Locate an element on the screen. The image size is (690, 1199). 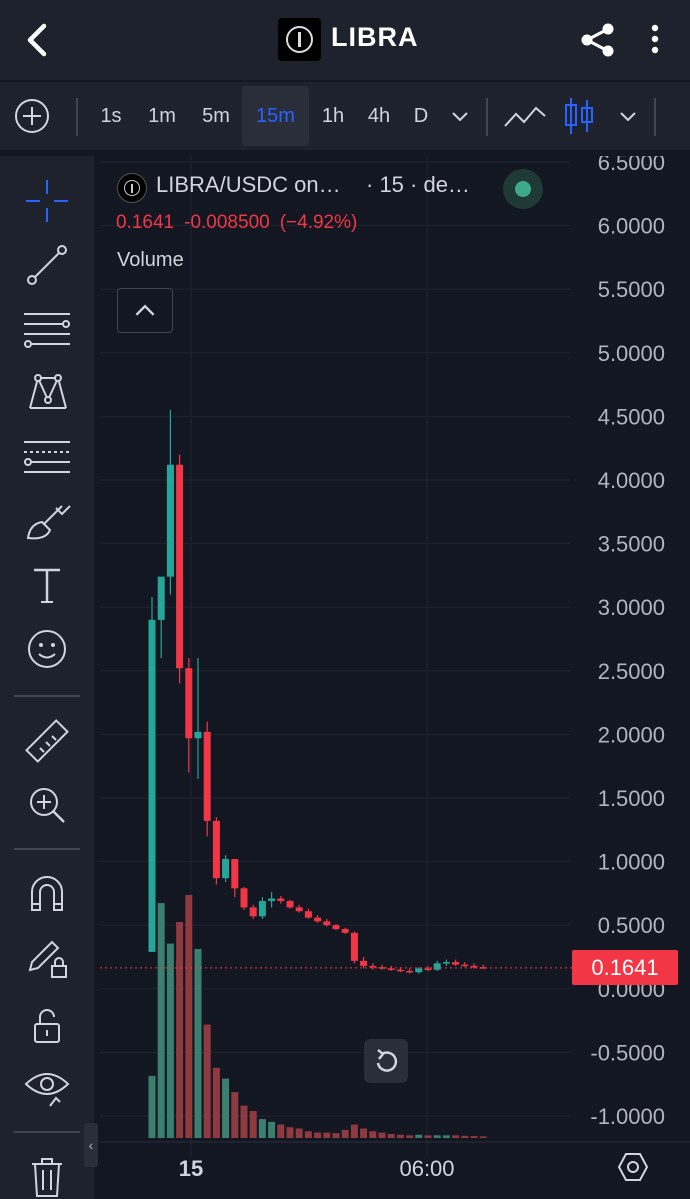
plus-circle-icon is located at coordinates (32, 116).